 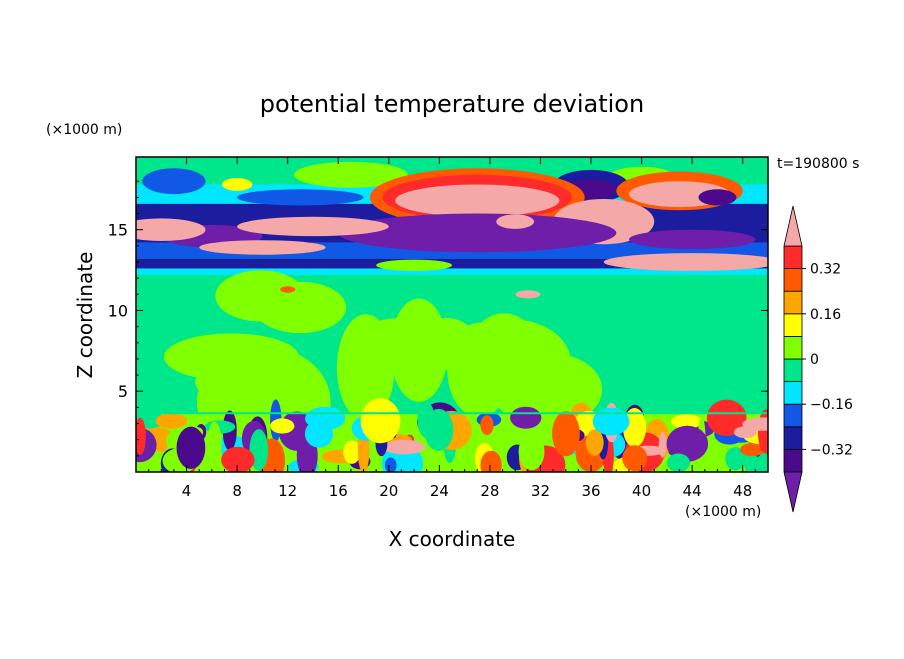 What do you see at coordinates (118, 230) in the screenshot?
I see `y-tick-label: 15` at bounding box center [118, 230].